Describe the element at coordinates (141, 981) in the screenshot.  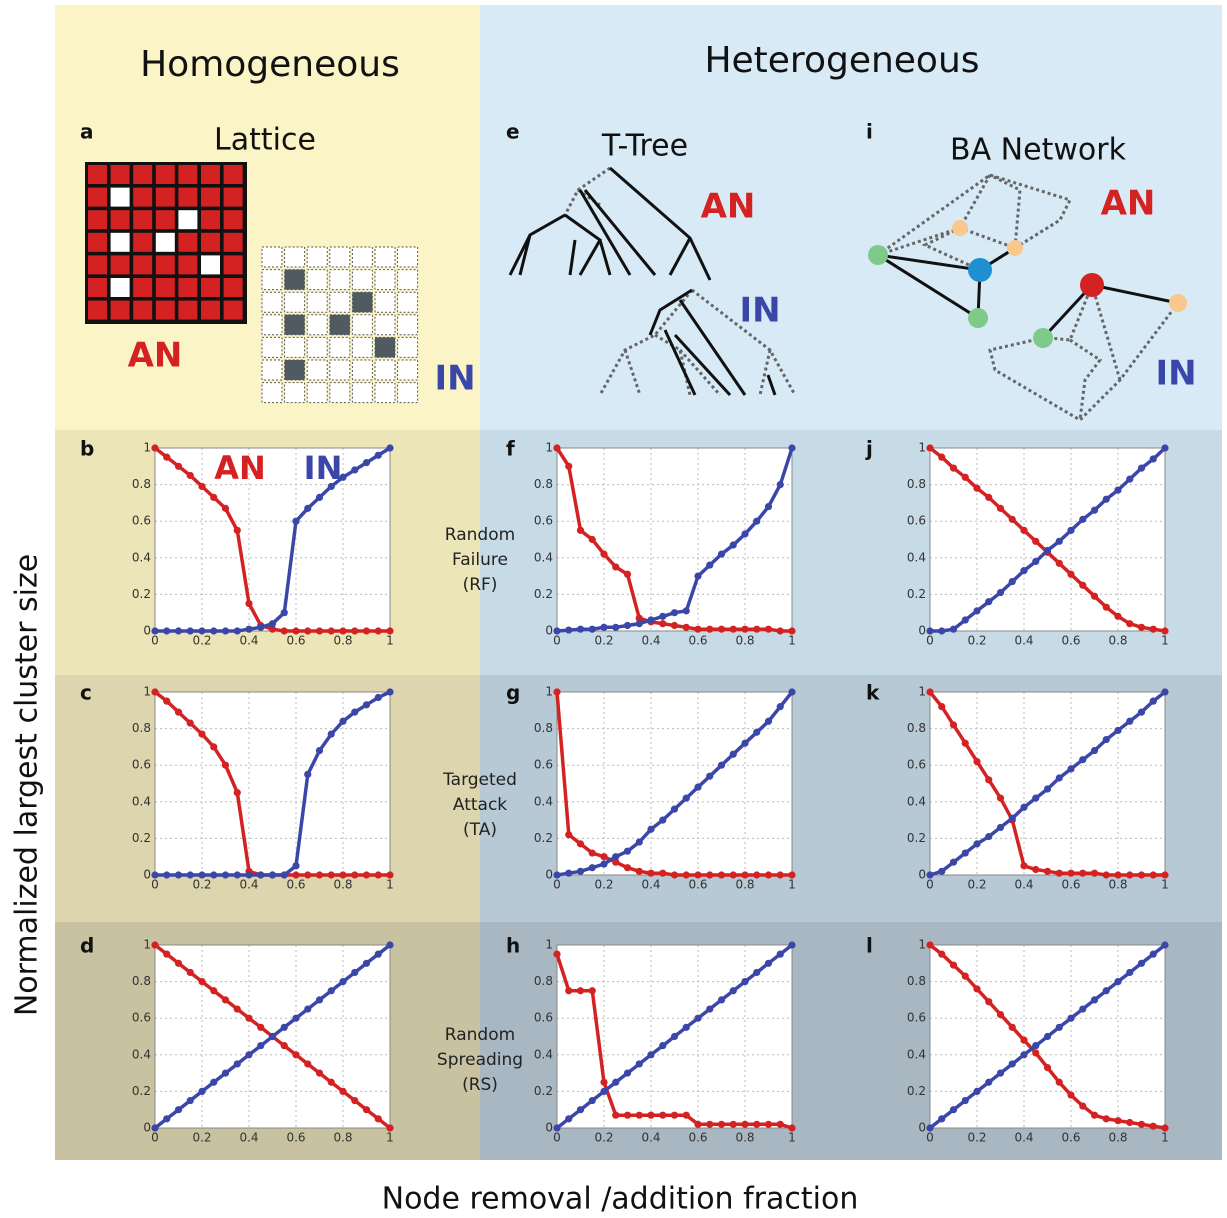
I see `y-tick-label: 0.8` at that location.